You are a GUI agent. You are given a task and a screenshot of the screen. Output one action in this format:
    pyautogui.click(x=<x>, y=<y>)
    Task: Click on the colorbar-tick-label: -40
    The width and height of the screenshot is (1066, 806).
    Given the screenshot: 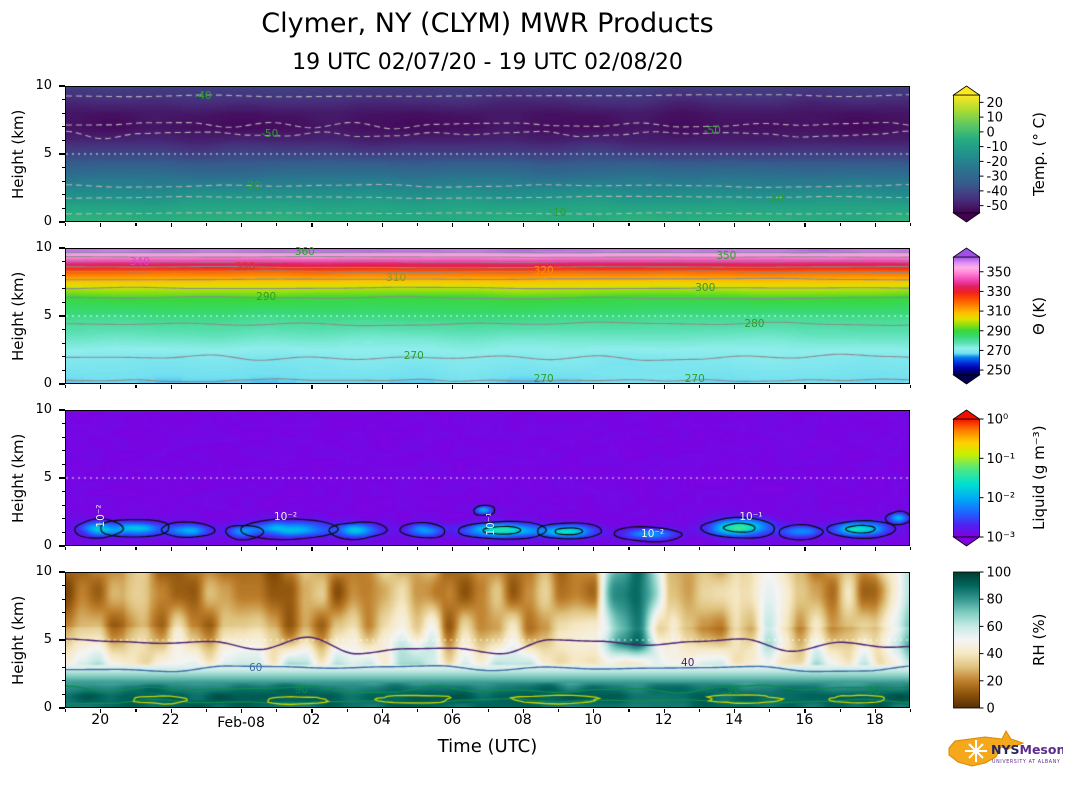 What is the action you would take?
    pyautogui.click(x=997, y=191)
    